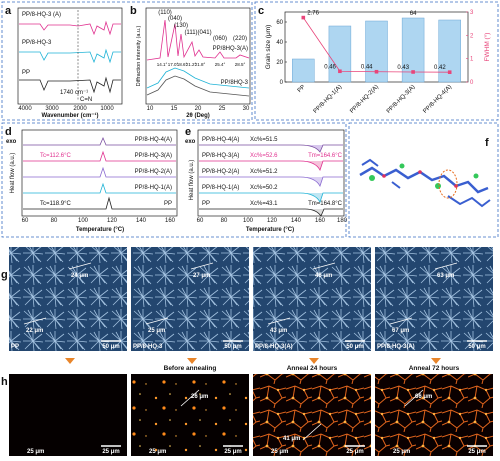  I want to click on label: PP/8-HQ-2(A), so click(153, 172).